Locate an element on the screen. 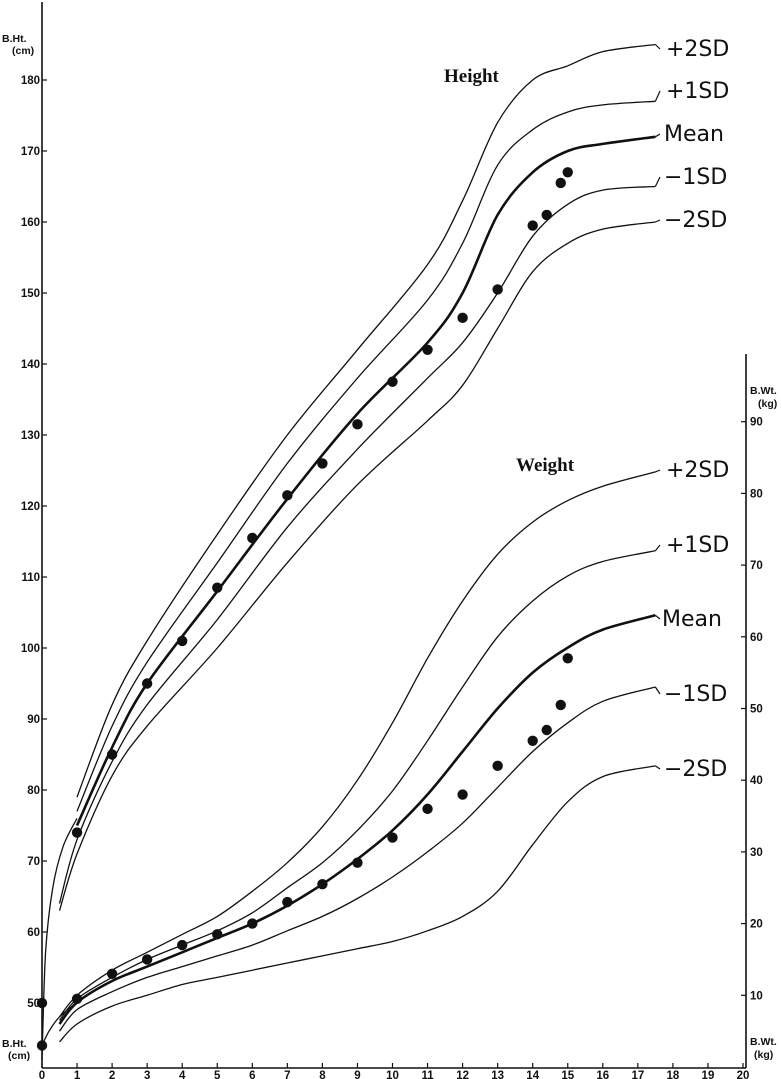 This screenshot has height=1079, width=781. weight-y-tick-label: 90 is located at coordinates (756, 423).